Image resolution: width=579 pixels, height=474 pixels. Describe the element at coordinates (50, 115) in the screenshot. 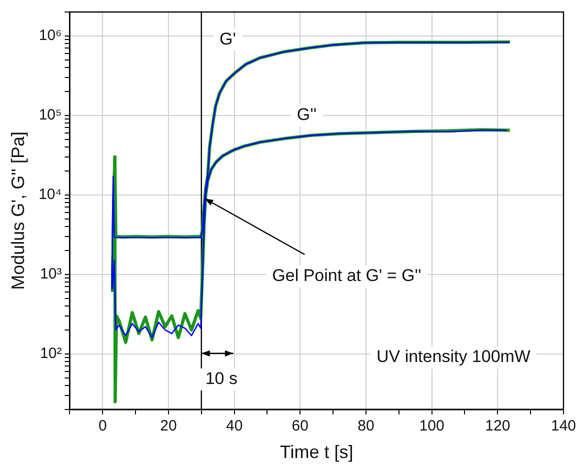

I see `y-tick-label: 10⁵` at that location.